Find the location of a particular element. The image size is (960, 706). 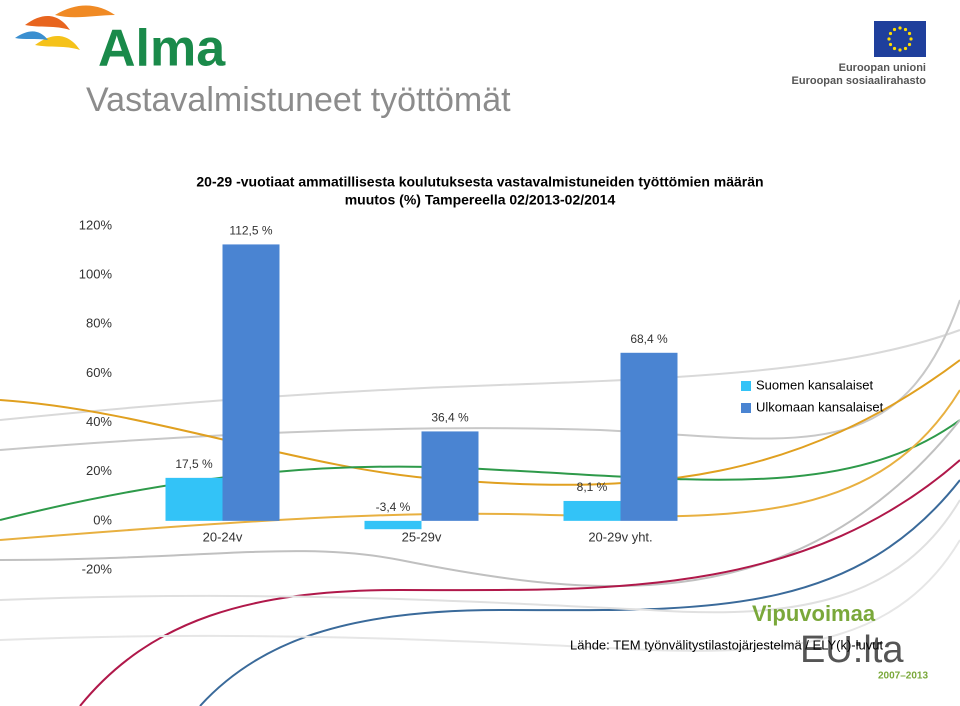

slide-title: Vastavalmistuneet työttömät is located at coordinates (298, 100).